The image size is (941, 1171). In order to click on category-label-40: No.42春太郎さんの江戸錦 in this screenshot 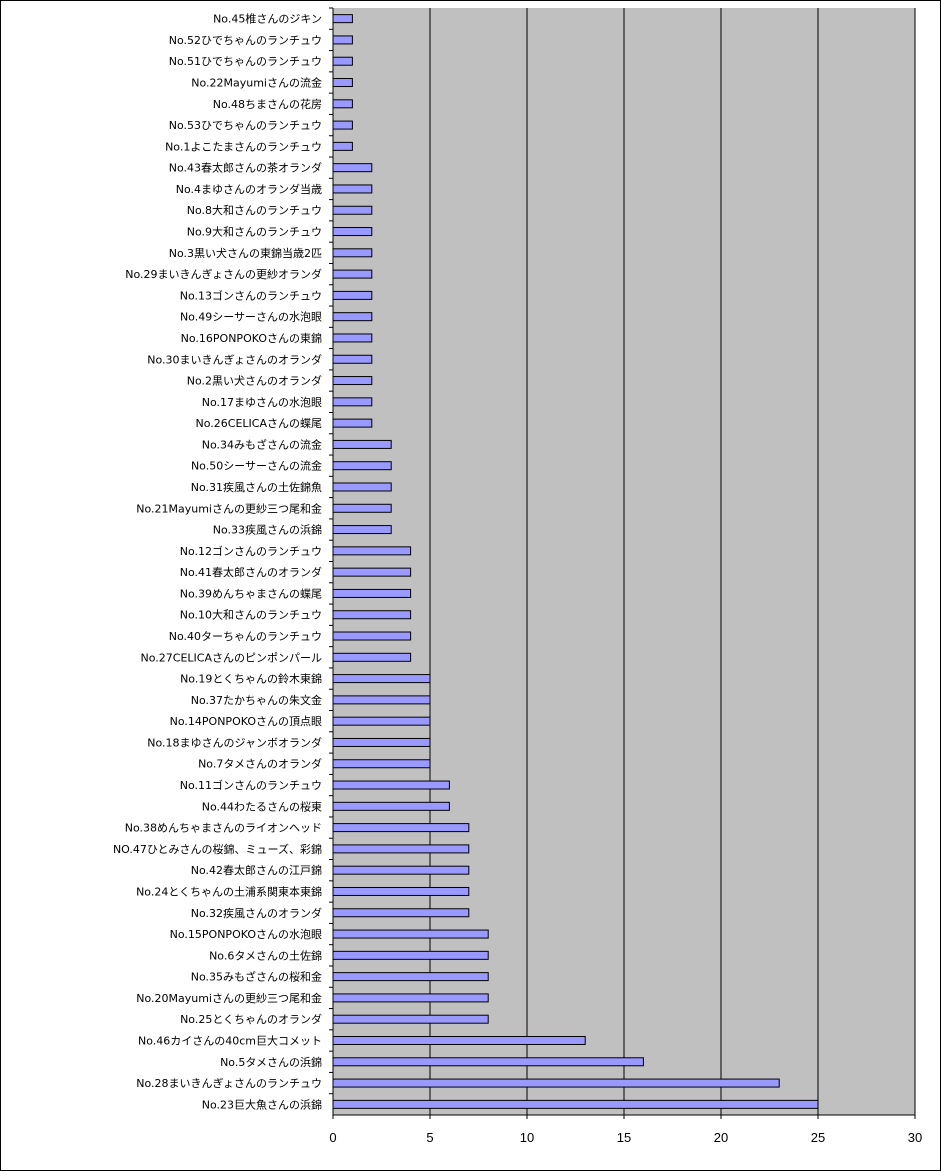, I will do `click(256, 870)`.